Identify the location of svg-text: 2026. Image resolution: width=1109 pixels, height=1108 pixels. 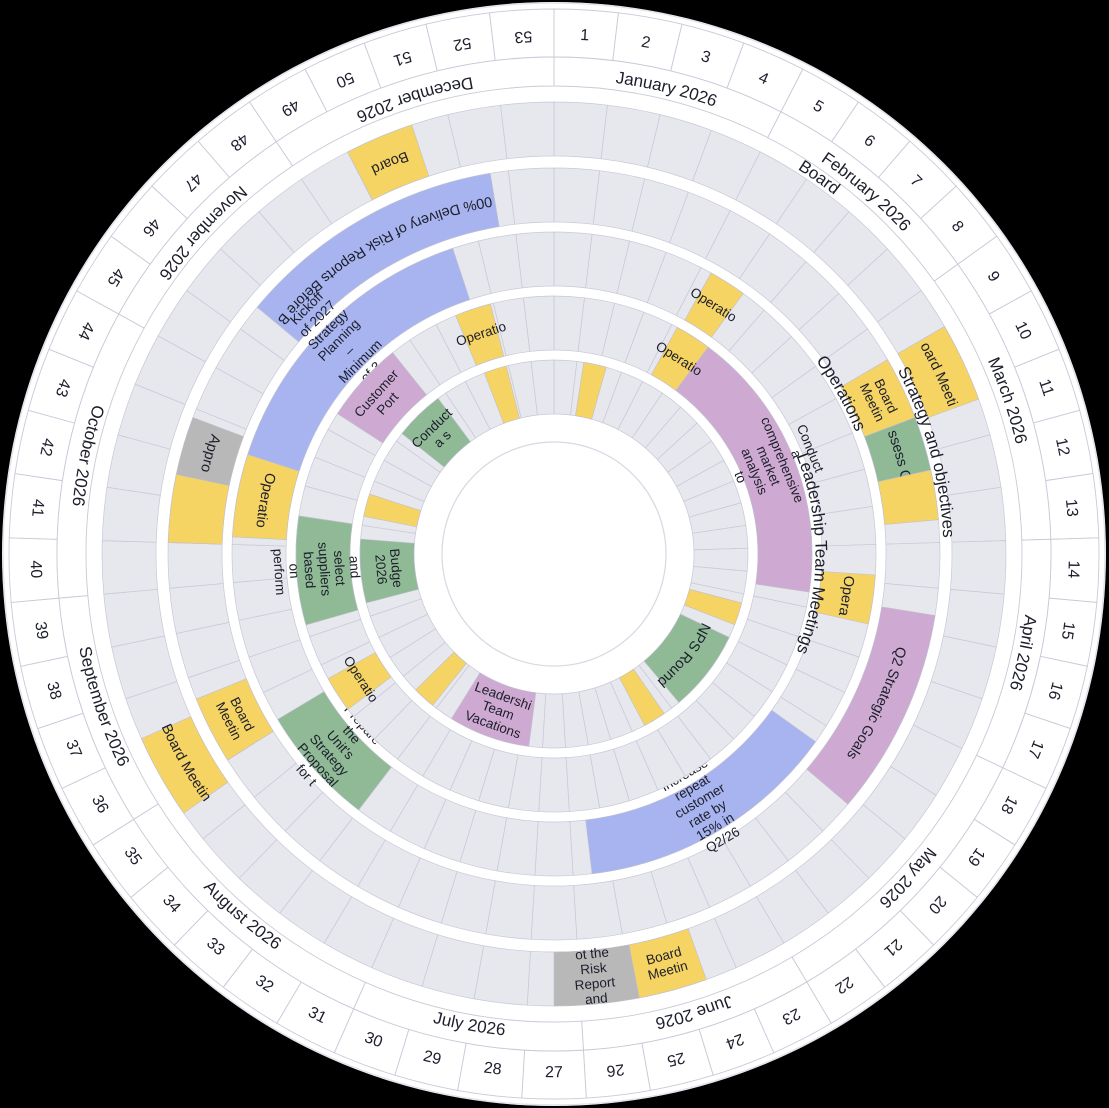
(381, 569).